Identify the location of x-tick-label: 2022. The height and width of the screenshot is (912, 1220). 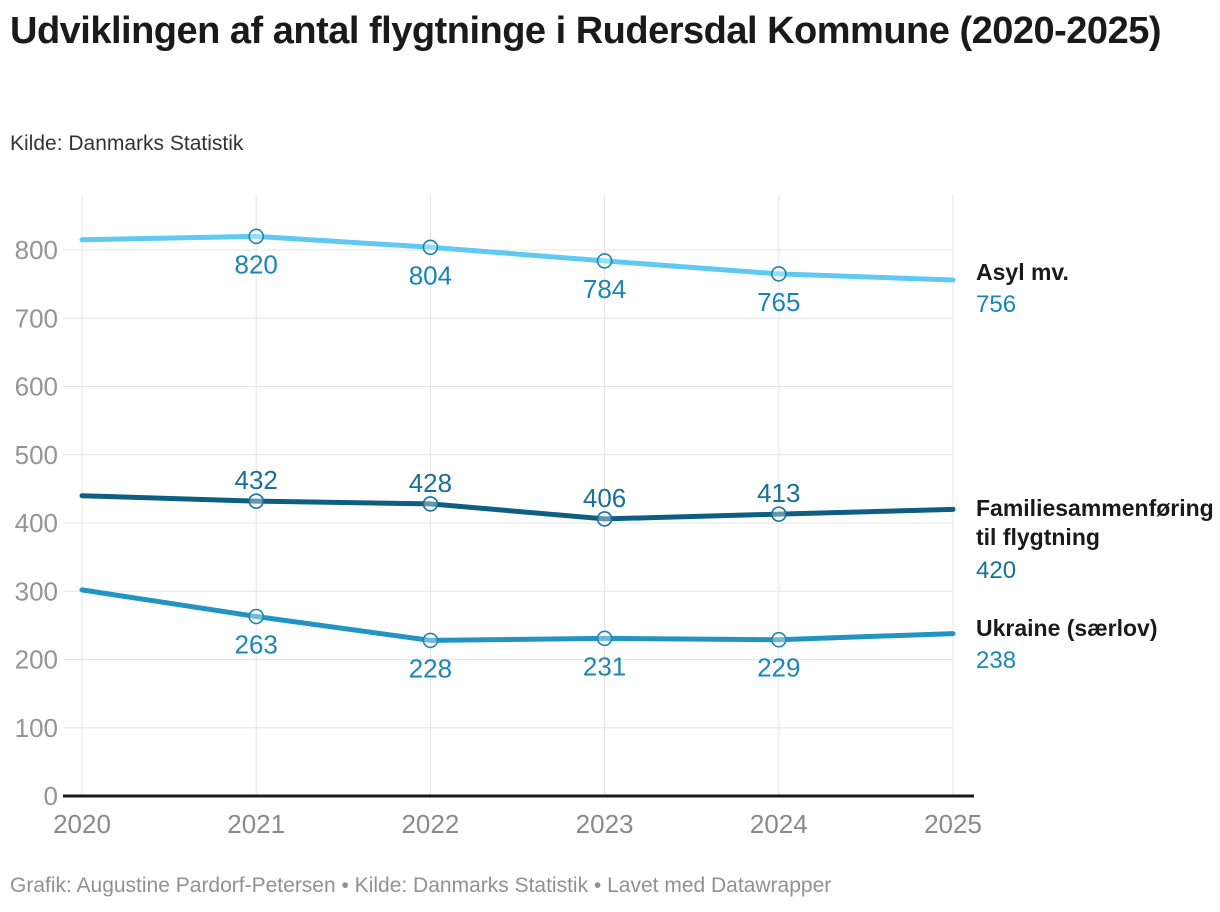
(430, 824).